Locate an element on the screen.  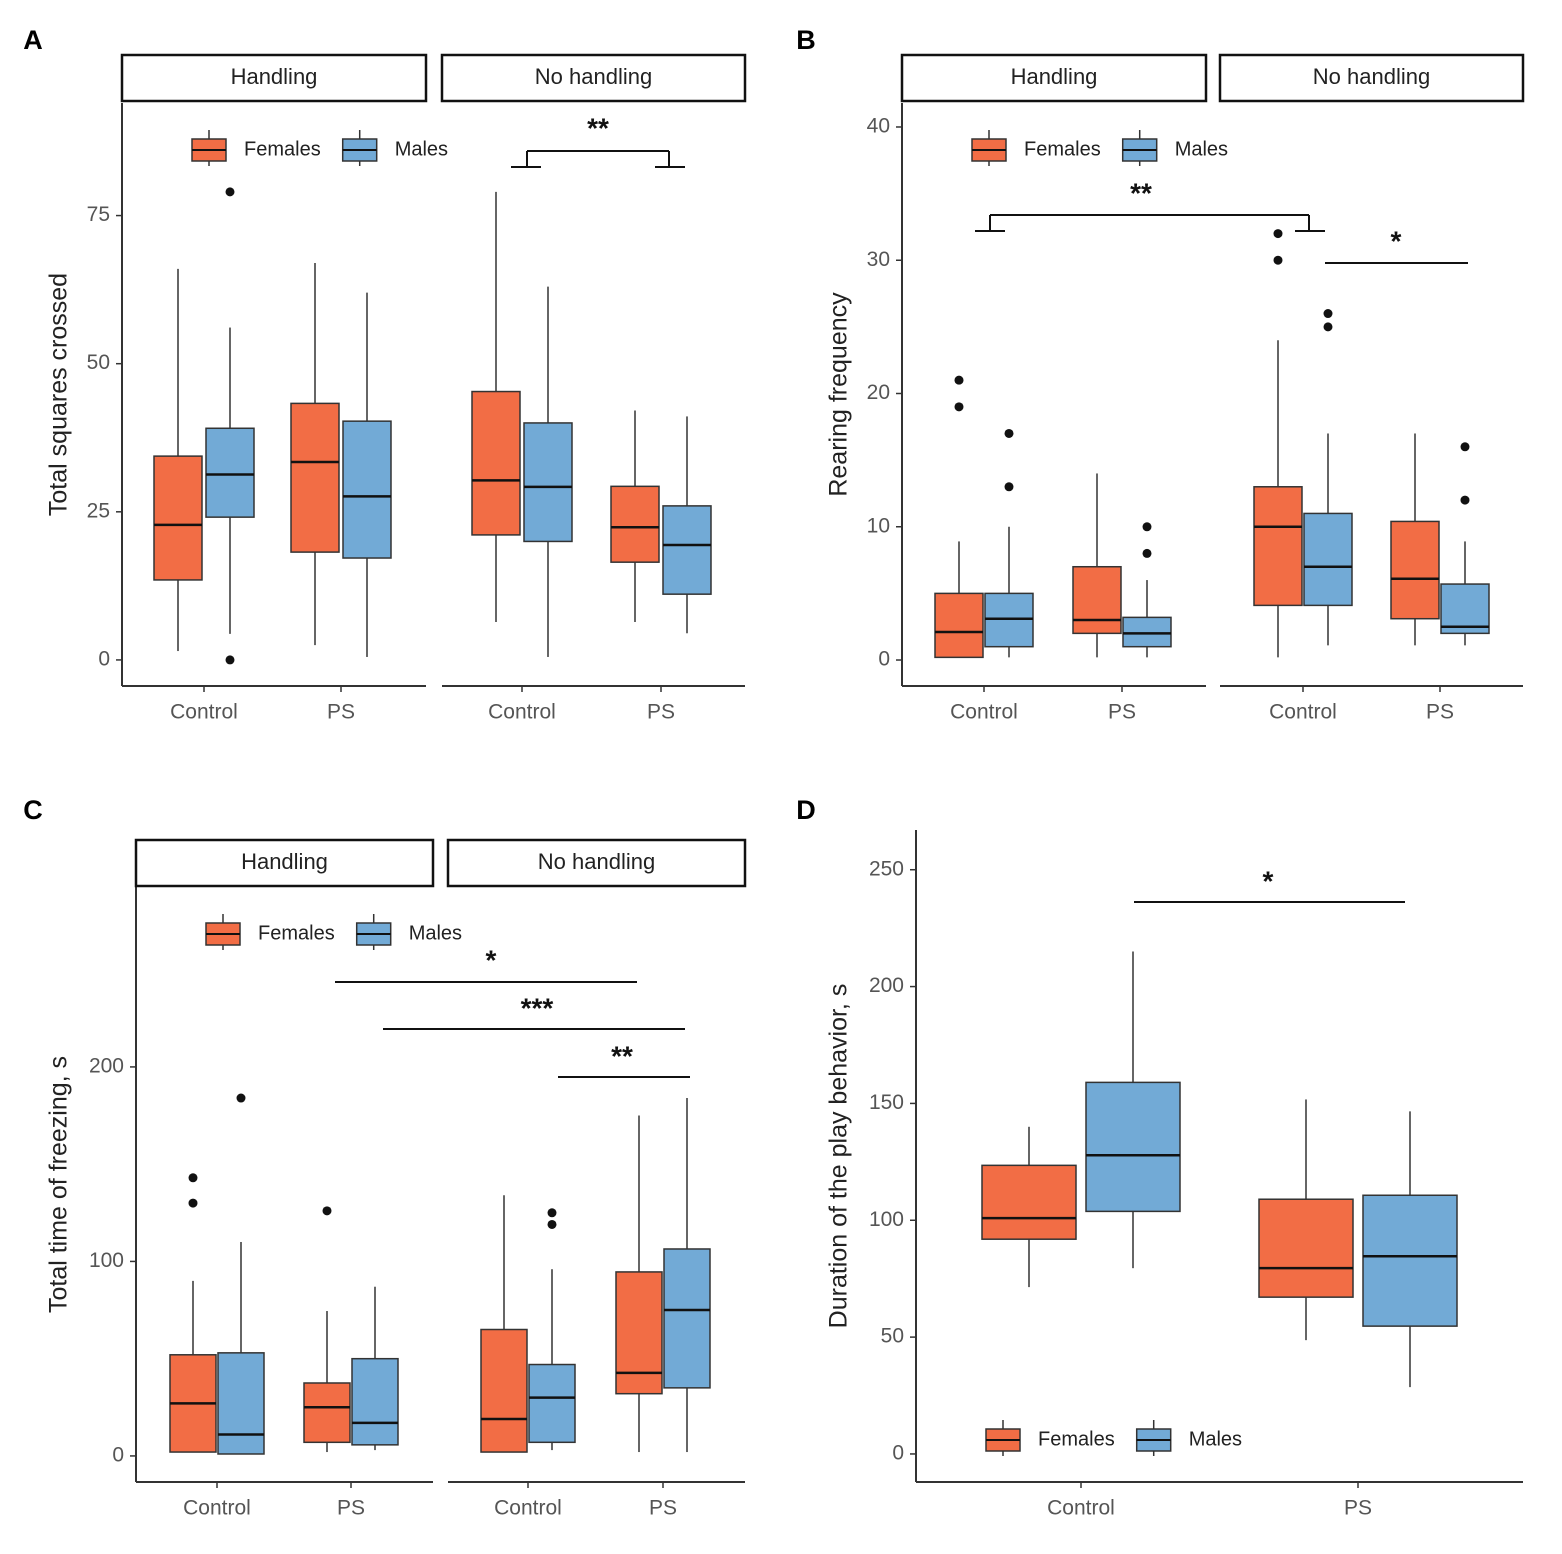
y-tick-label: 150 is located at coordinates (886, 1102).